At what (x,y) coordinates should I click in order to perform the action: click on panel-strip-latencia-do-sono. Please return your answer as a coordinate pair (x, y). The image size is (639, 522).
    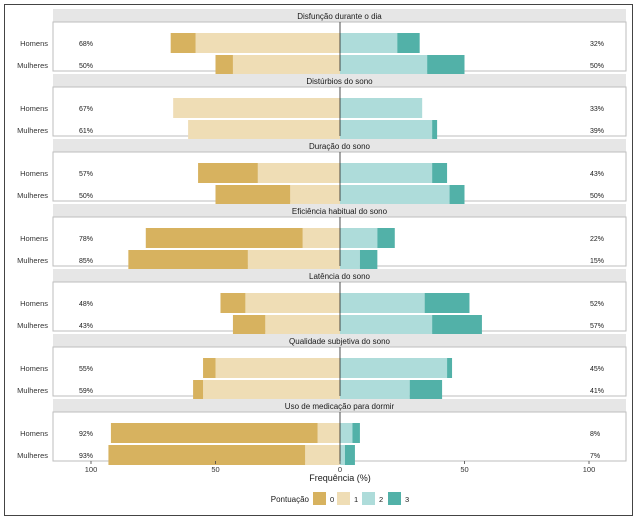
    Looking at the image, I should click on (339, 275).